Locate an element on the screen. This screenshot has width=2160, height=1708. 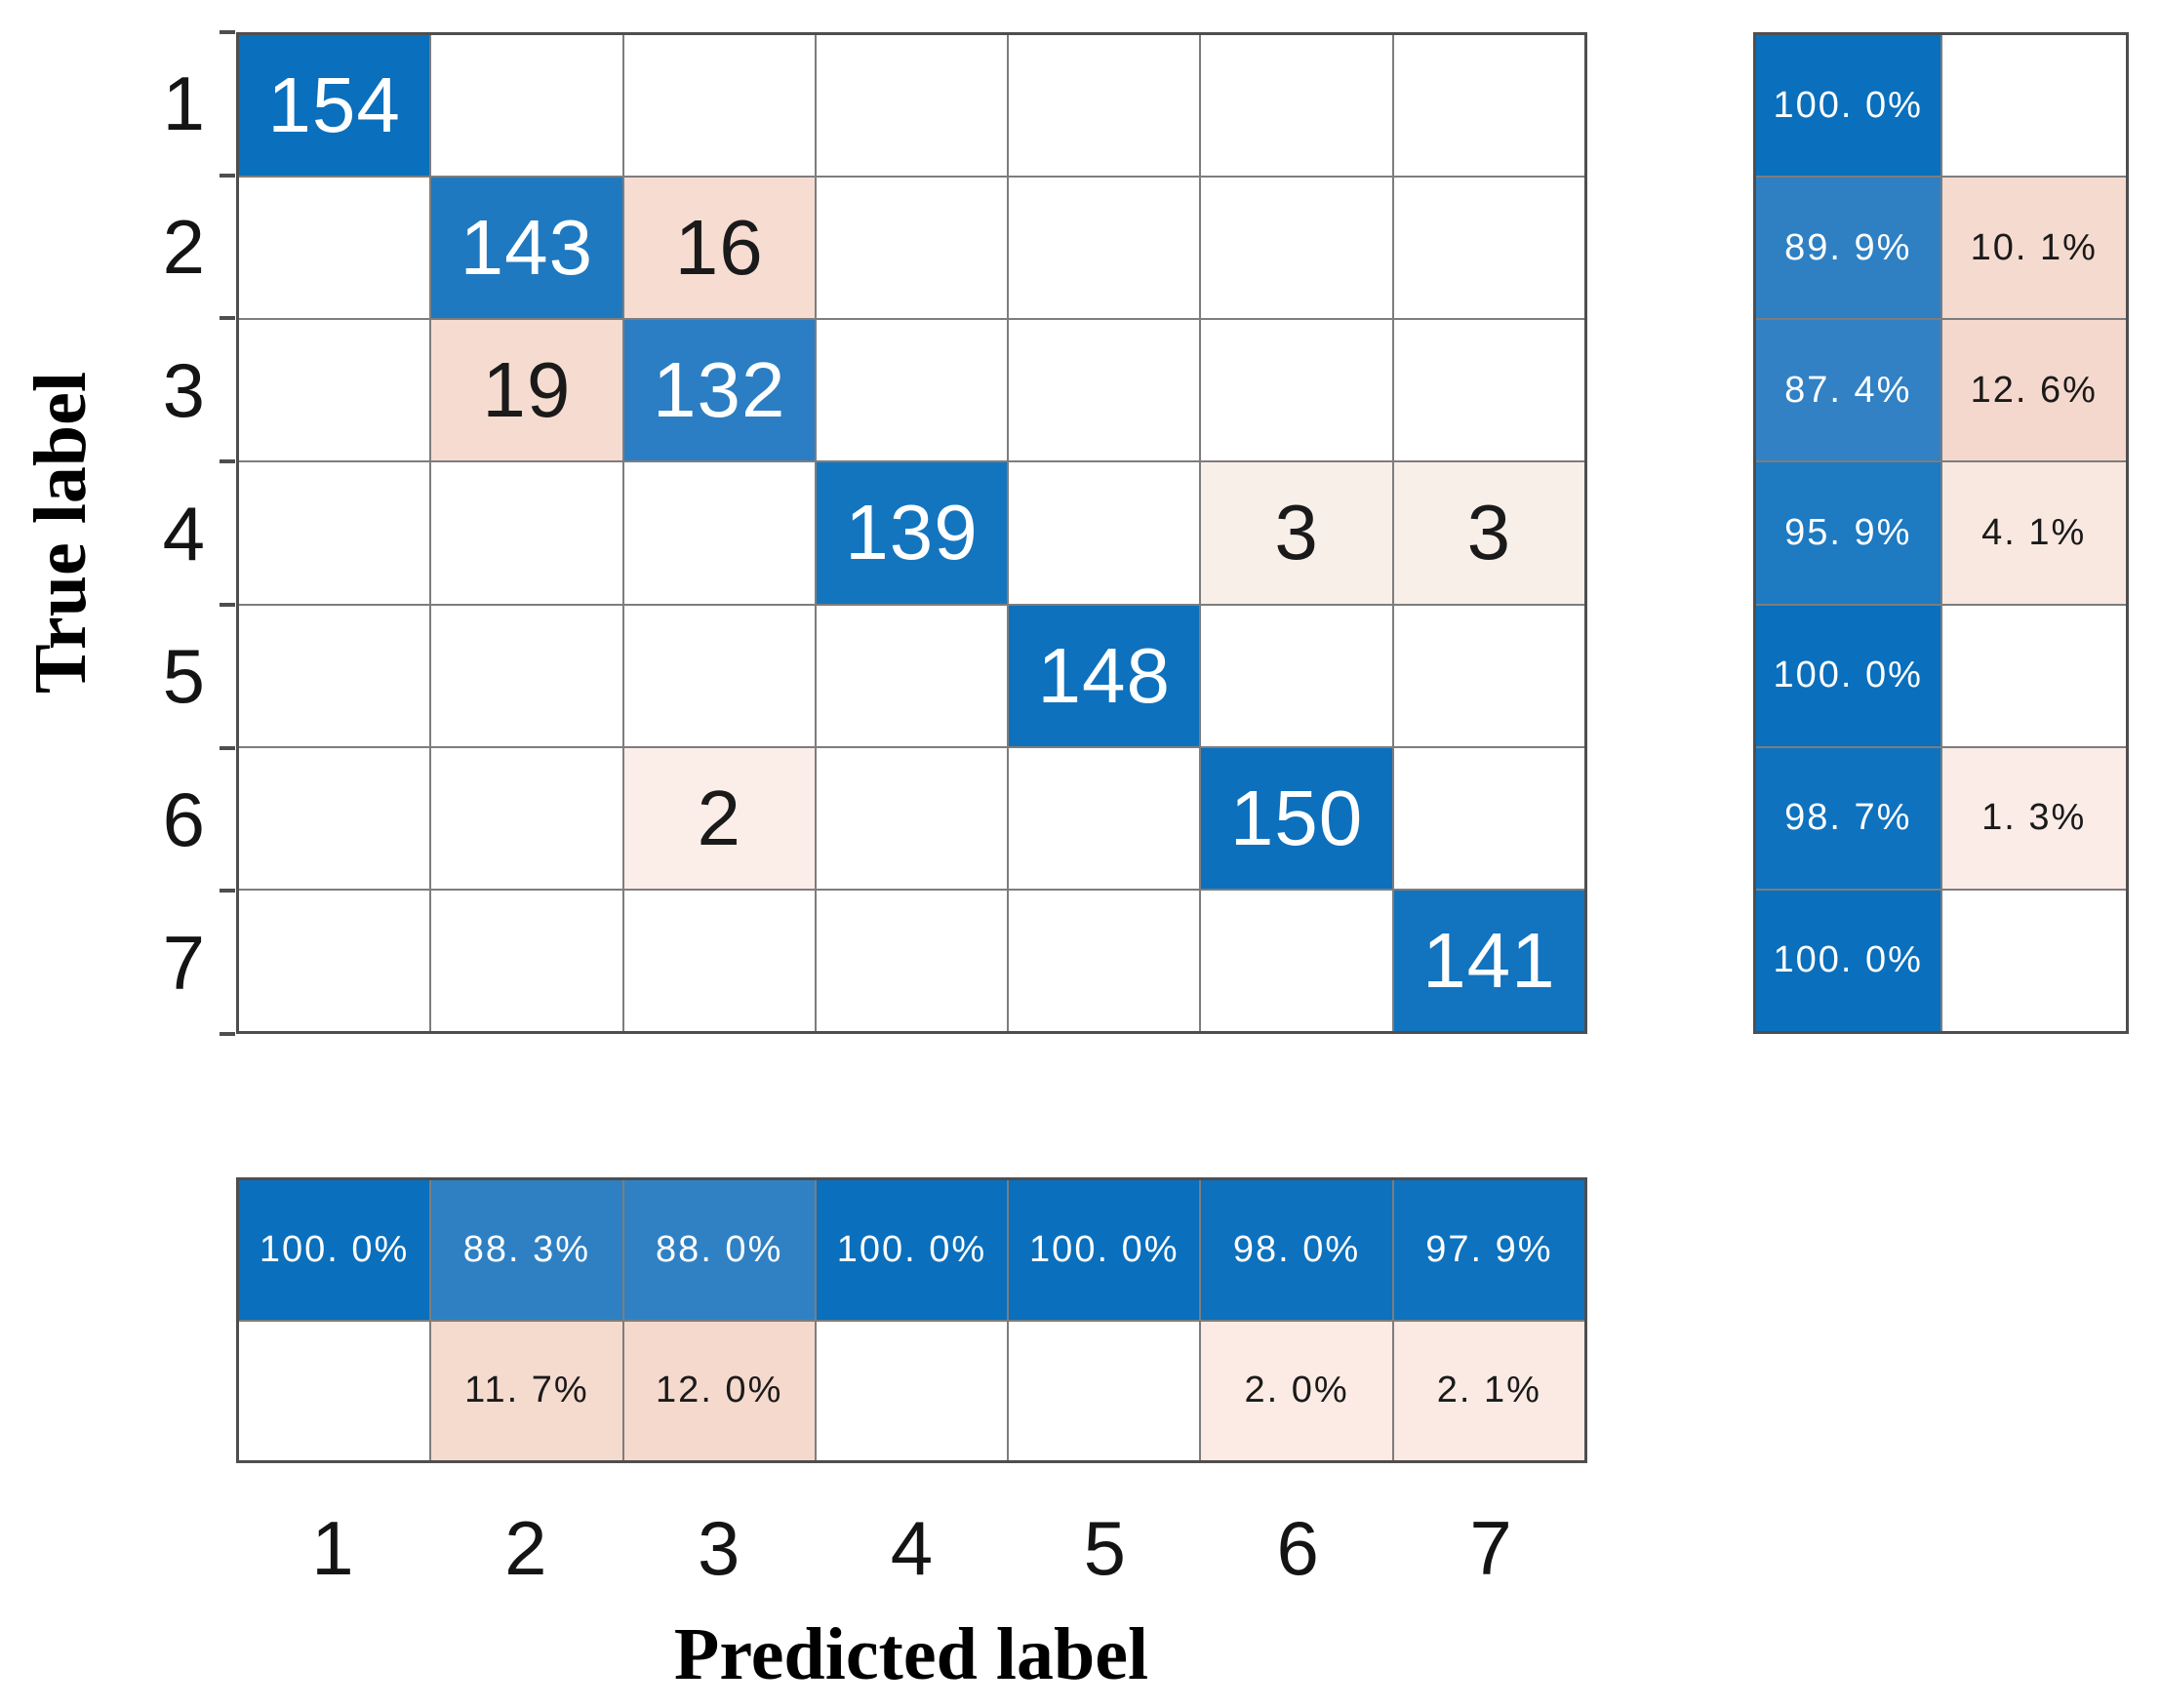
row-summary-cell: 4. 1% is located at coordinates (2033, 533).